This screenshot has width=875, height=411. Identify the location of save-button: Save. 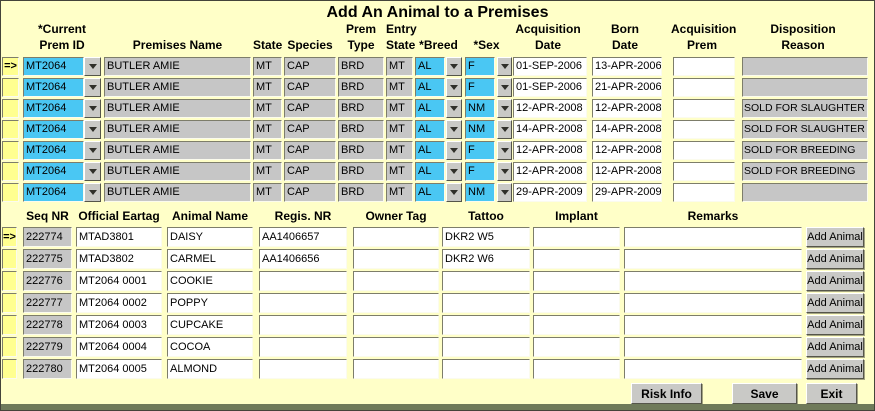
(764, 393).